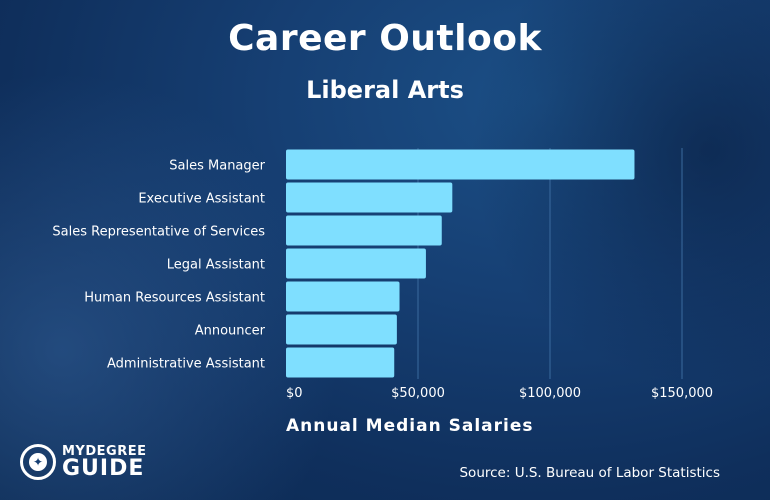 The height and width of the screenshot is (500, 770). What do you see at coordinates (385, 38) in the screenshot?
I see `chart-title: Career Outlook` at bounding box center [385, 38].